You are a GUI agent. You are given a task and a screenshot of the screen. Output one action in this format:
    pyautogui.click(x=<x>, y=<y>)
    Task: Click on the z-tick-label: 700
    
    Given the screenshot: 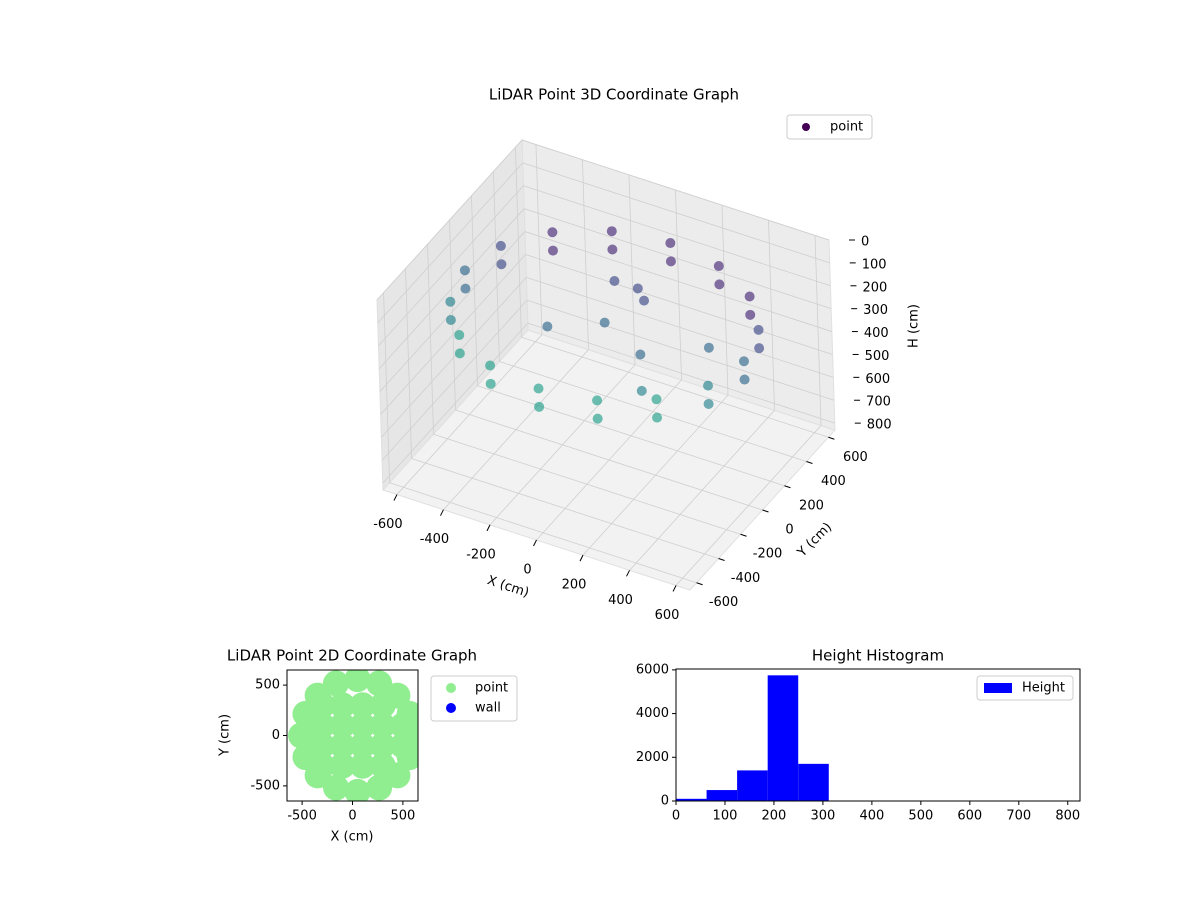 What is the action you would take?
    pyautogui.click(x=878, y=402)
    